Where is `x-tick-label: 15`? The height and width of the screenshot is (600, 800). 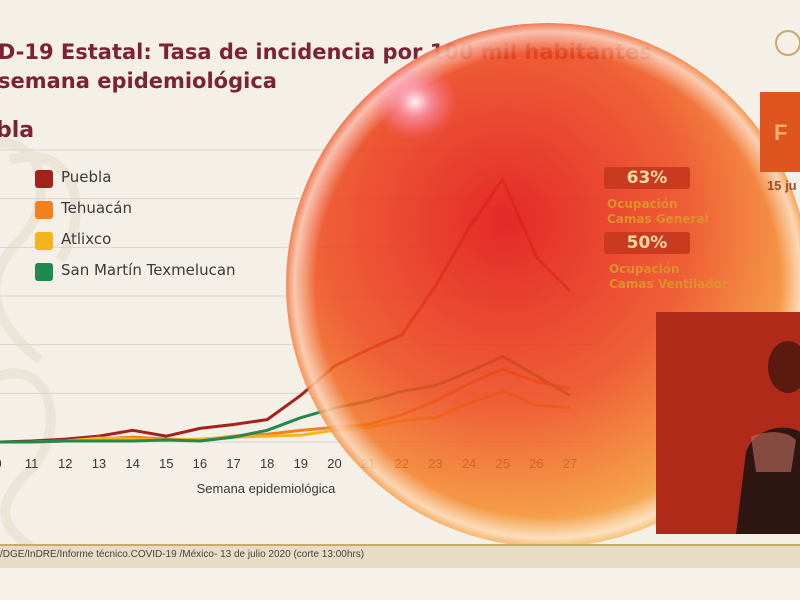 x-tick-label: 15 is located at coordinates (166, 463).